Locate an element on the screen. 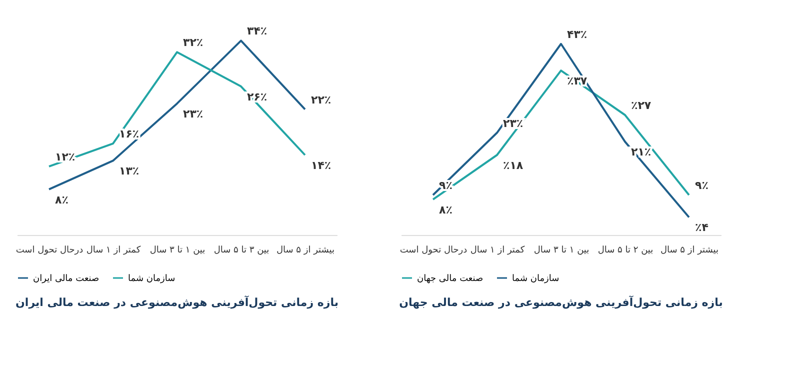 This screenshot has width=800, height=390. data-label: ۲۲٪ is located at coordinates (321, 99).